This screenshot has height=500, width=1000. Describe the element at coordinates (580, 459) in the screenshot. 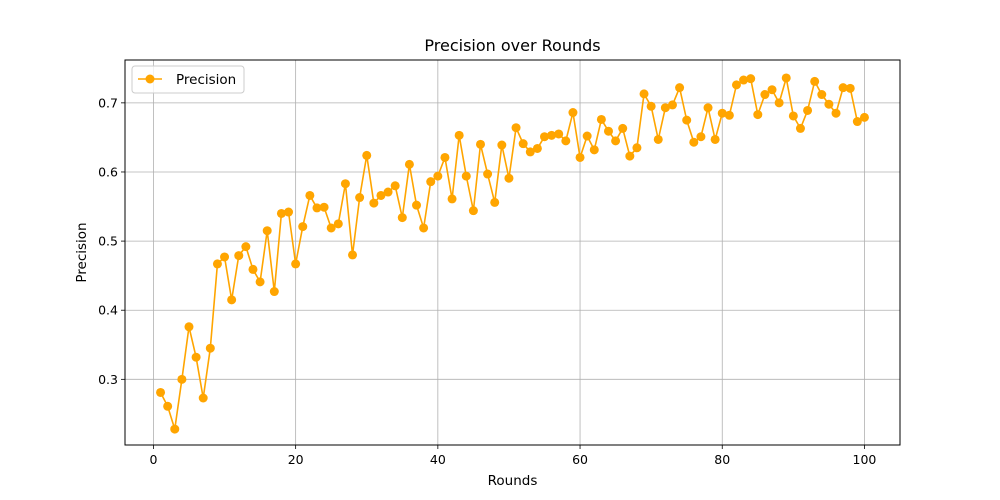

I see `x-tick-label: 60` at that location.